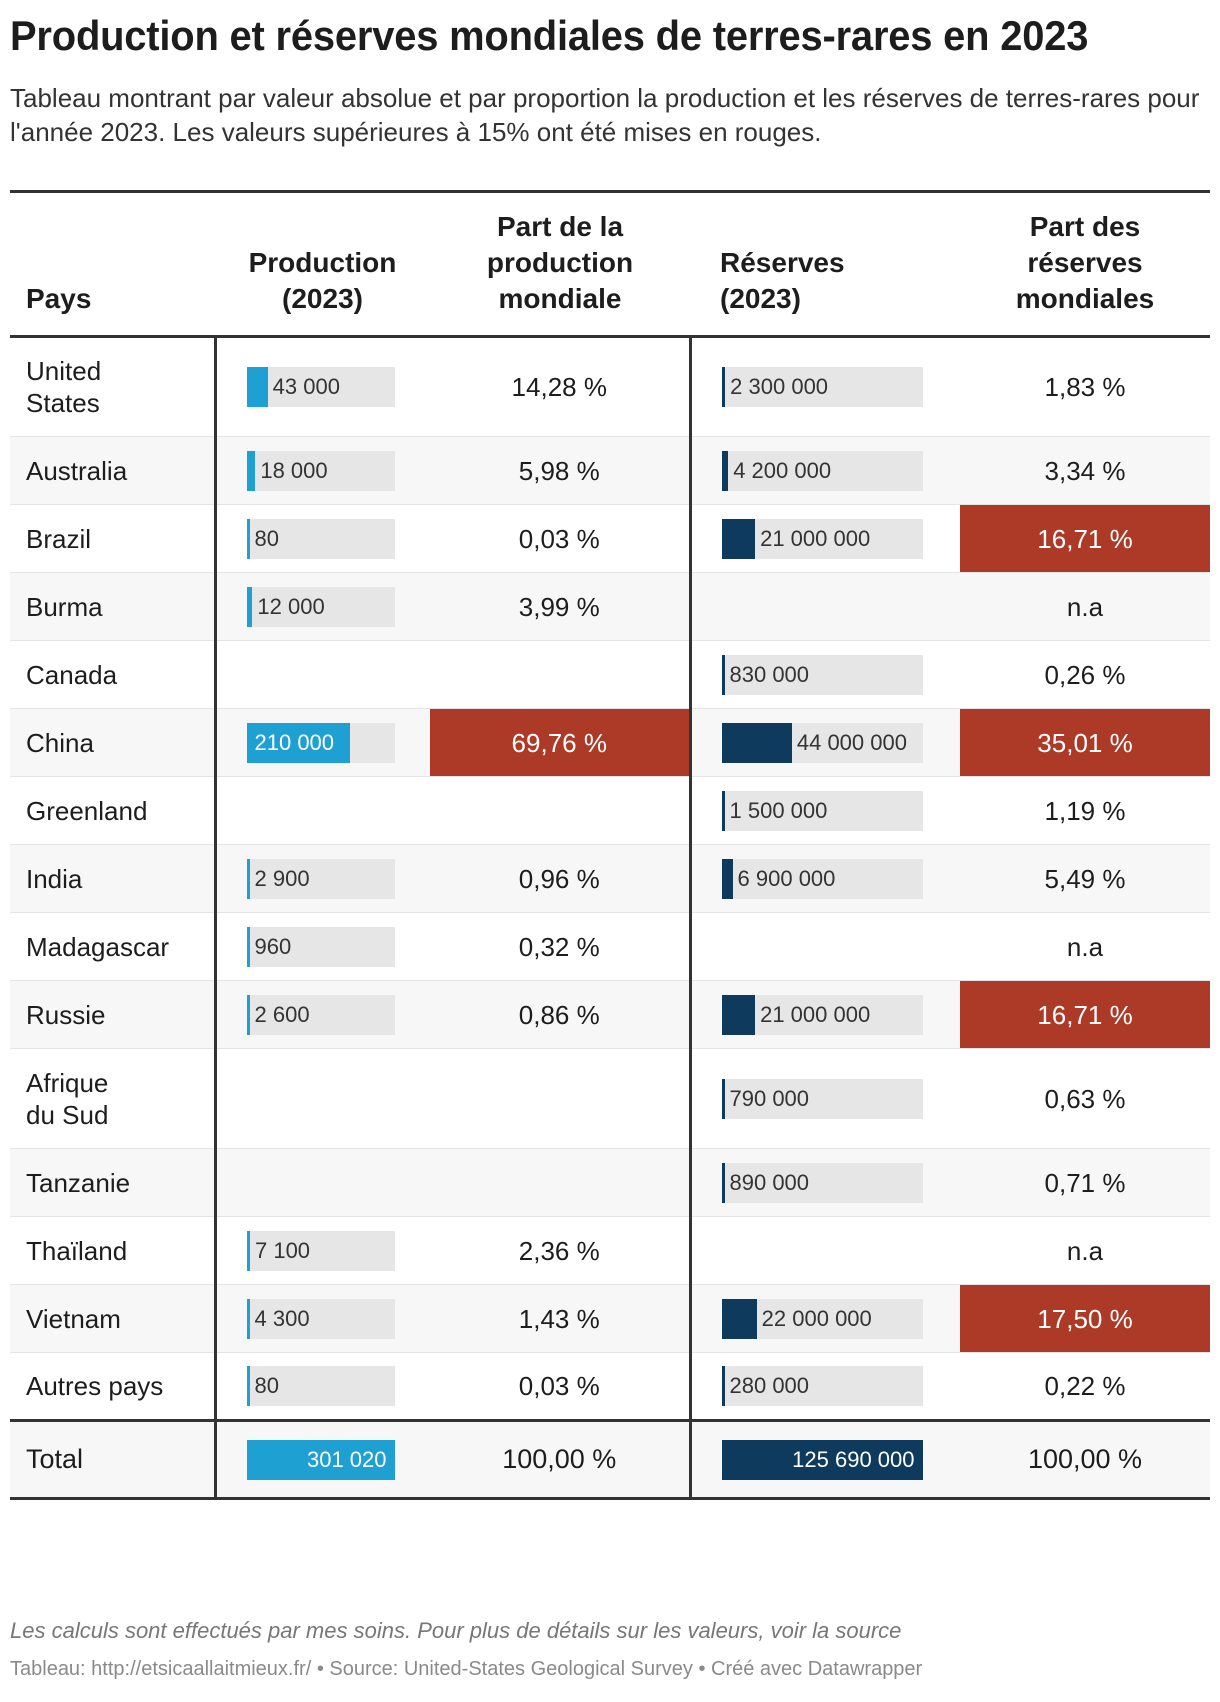 The width and height of the screenshot is (1220, 1702). Describe the element at coordinates (1085, 1182) in the screenshot. I see `reserves-share-cell: 0,71 %` at that location.